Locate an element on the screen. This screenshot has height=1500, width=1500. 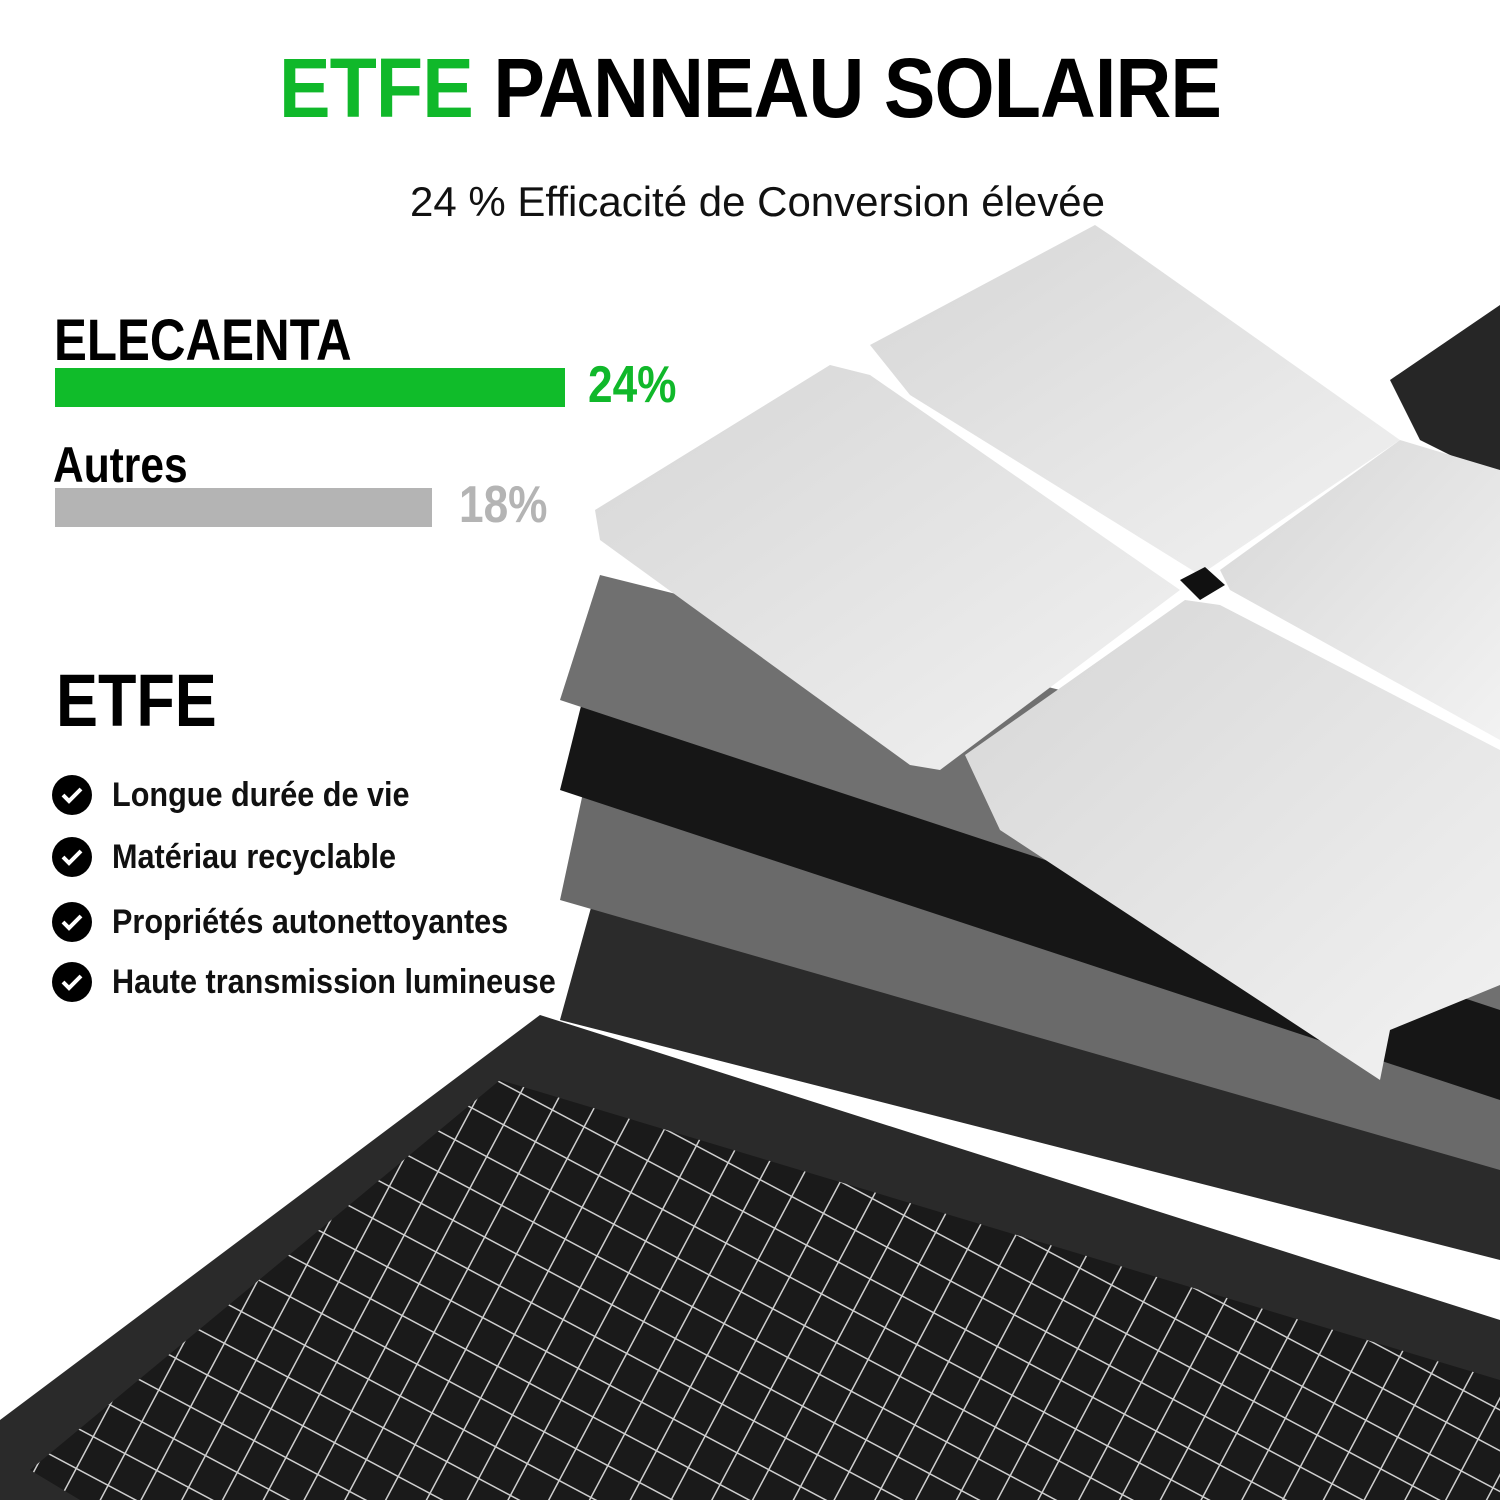
feature-text: Matériau recyclable is located at coordinates (254, 856).